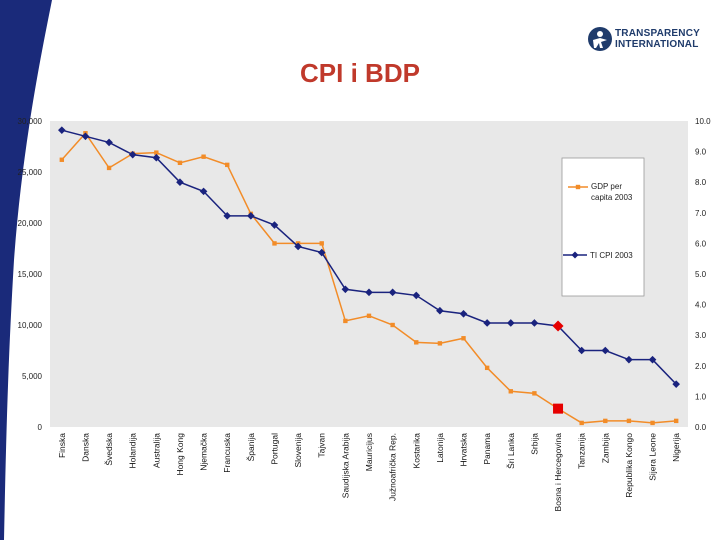  Describe the element at coordinates (345, 465) in the screenshot. I see `category-label: Saudijska Arabija` at that location.